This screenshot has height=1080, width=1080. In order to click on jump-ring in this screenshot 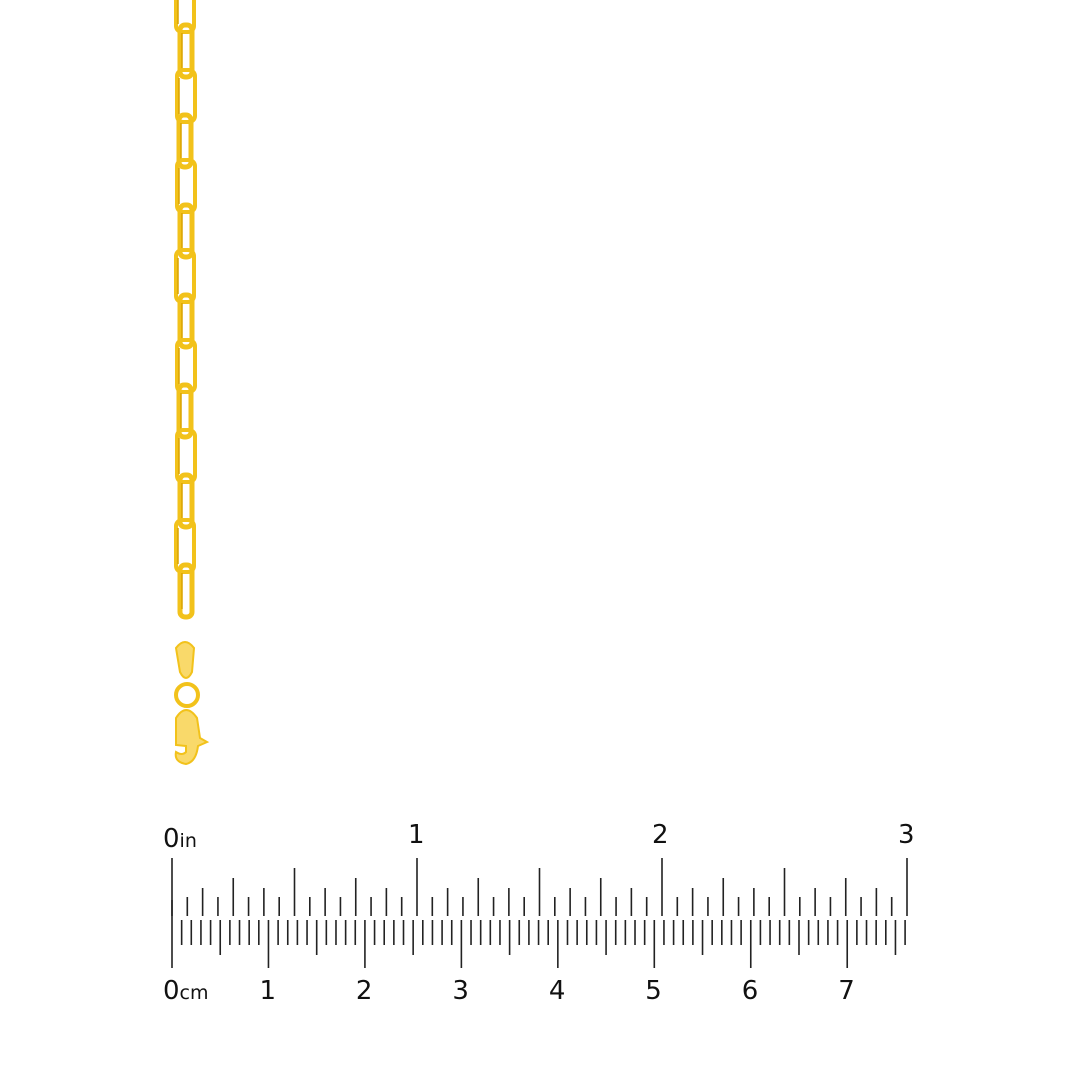, I will do `click(187, 695)`.